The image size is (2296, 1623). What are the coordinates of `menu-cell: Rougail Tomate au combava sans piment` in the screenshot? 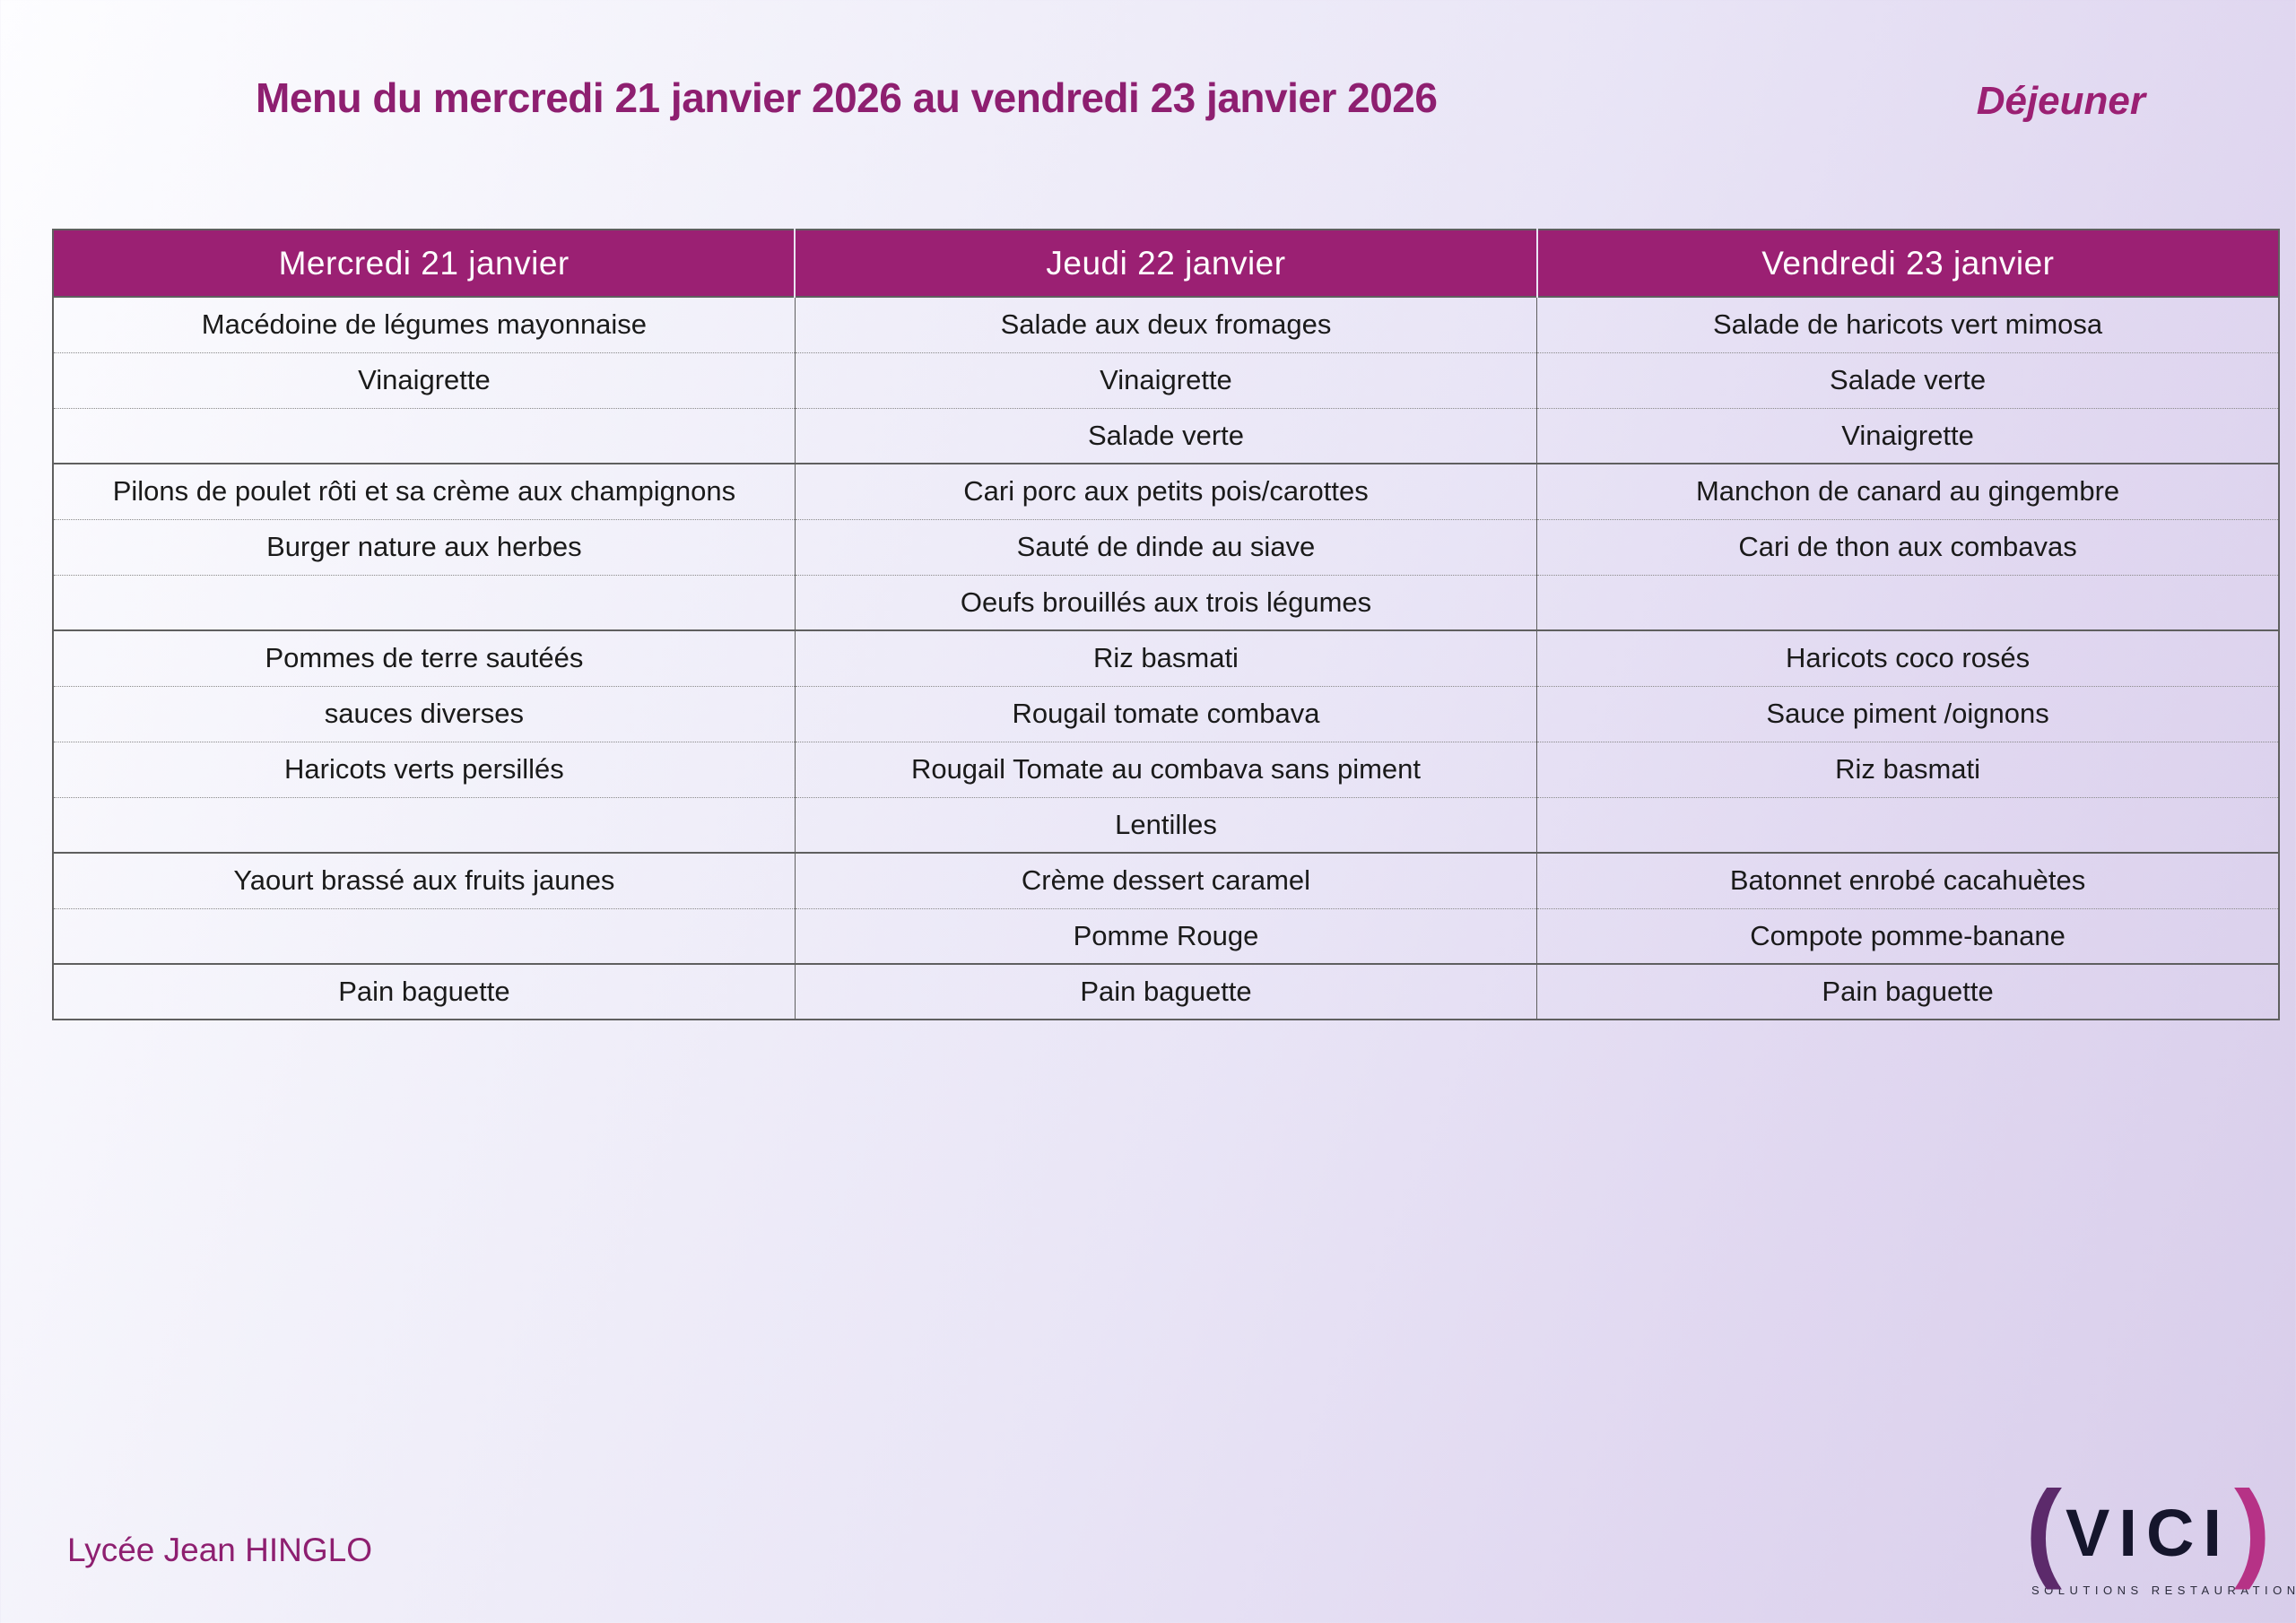 It's located at (1165, 769).